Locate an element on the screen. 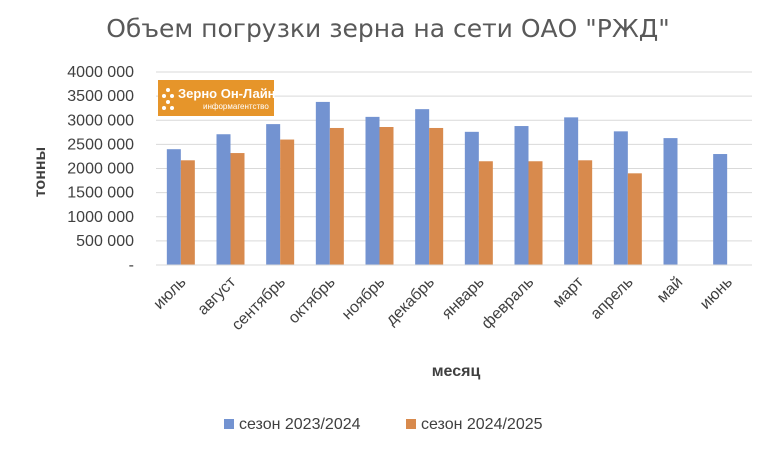 Image resolution: width=775 pixels, height=451 pixels. chart-title: Объем погрузки зерна на сети ОАО "РЖД" is located at coordinates (388, 28).